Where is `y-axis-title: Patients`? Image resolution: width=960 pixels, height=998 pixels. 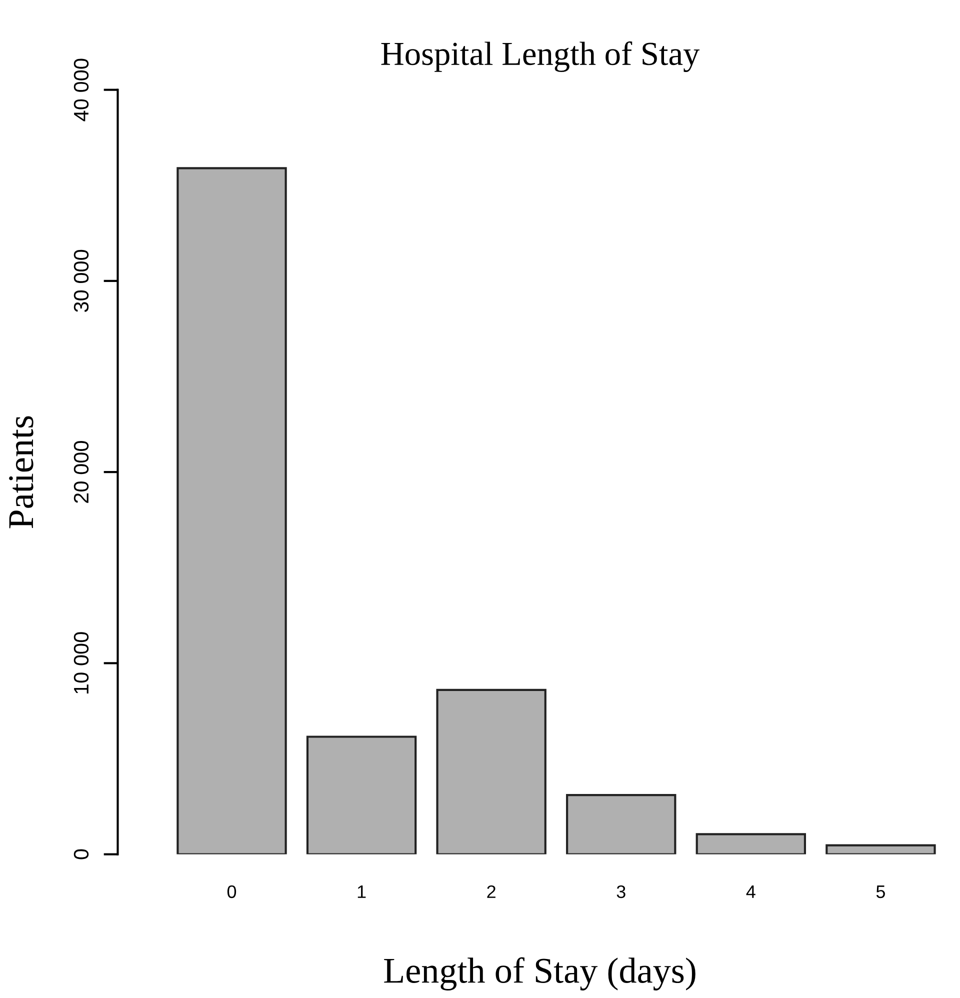 y-axis-title: Patients is located at coordinates (21, 472).